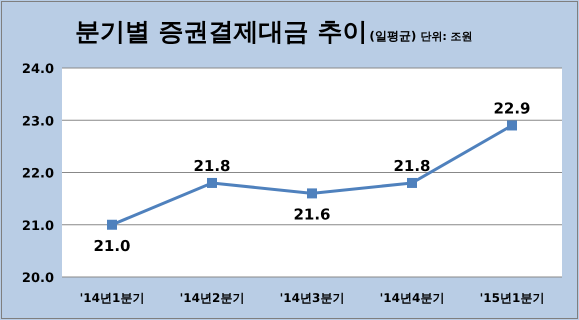  What do you see at coordinates (212, 298) in the screenshot?
I see `x-tick-label: '14년2분기` at bounding box center [212, 298].